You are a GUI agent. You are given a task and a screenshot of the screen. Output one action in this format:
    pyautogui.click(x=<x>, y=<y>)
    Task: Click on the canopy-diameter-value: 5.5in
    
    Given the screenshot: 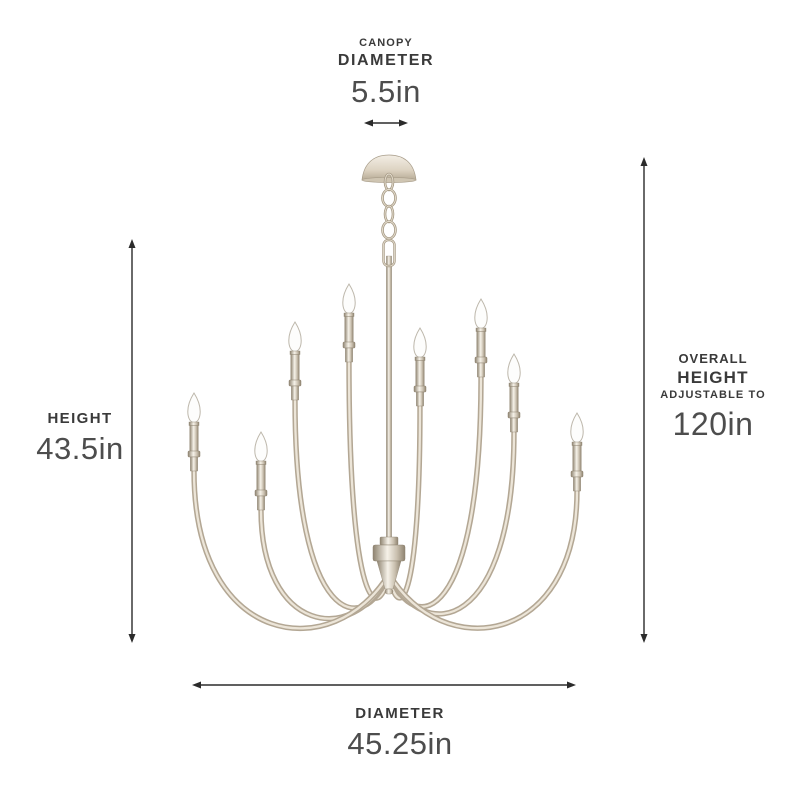 What is the action you would take?
    pyautogui.click(x=386, y=91)
    